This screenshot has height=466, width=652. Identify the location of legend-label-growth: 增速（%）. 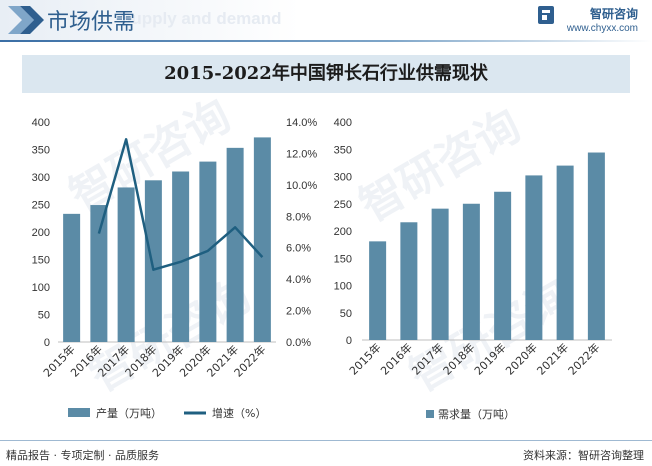
(239, 413).